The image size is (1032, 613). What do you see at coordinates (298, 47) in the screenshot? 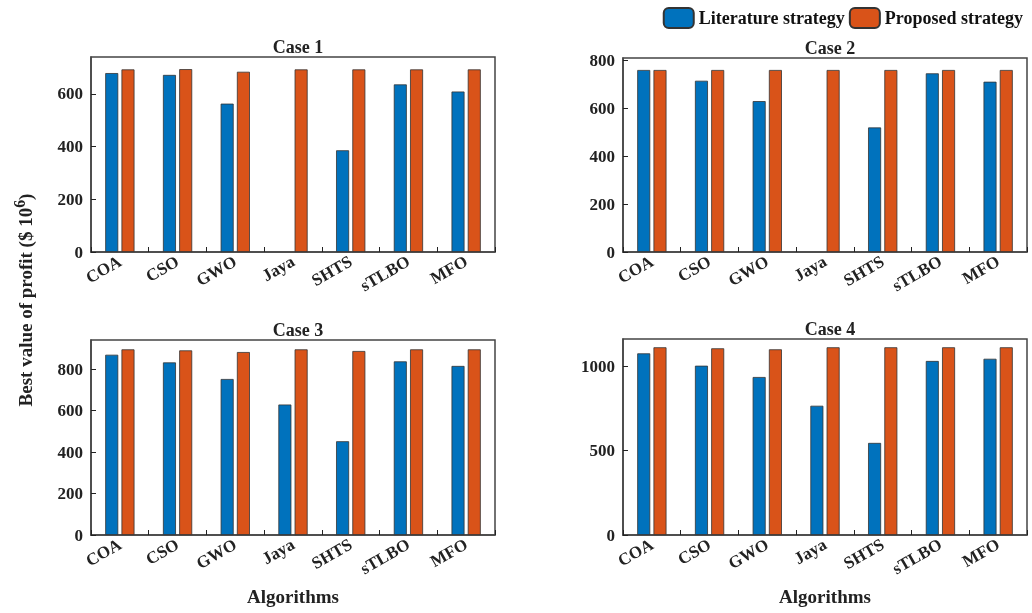
I see `chart-title: Case 1` at bounding box center [298, 47].